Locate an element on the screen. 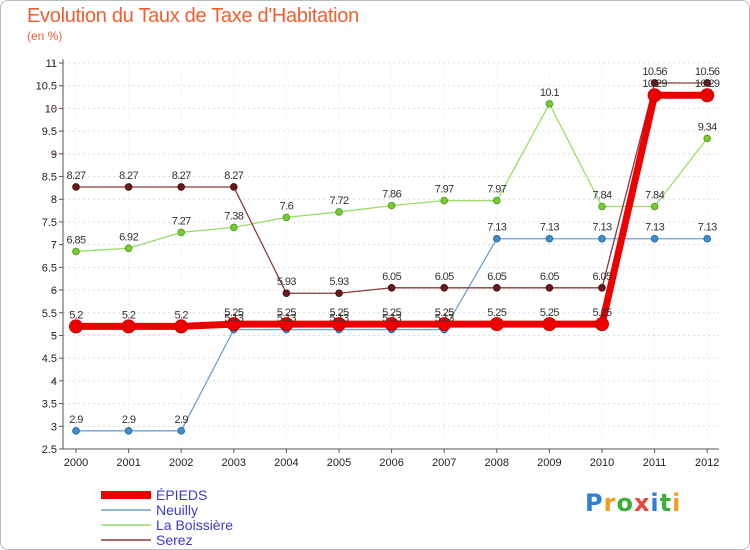 Image resolution: width=750 pixels, height=550 pixels. logo-letter: x is located at coordinates (642, 503).